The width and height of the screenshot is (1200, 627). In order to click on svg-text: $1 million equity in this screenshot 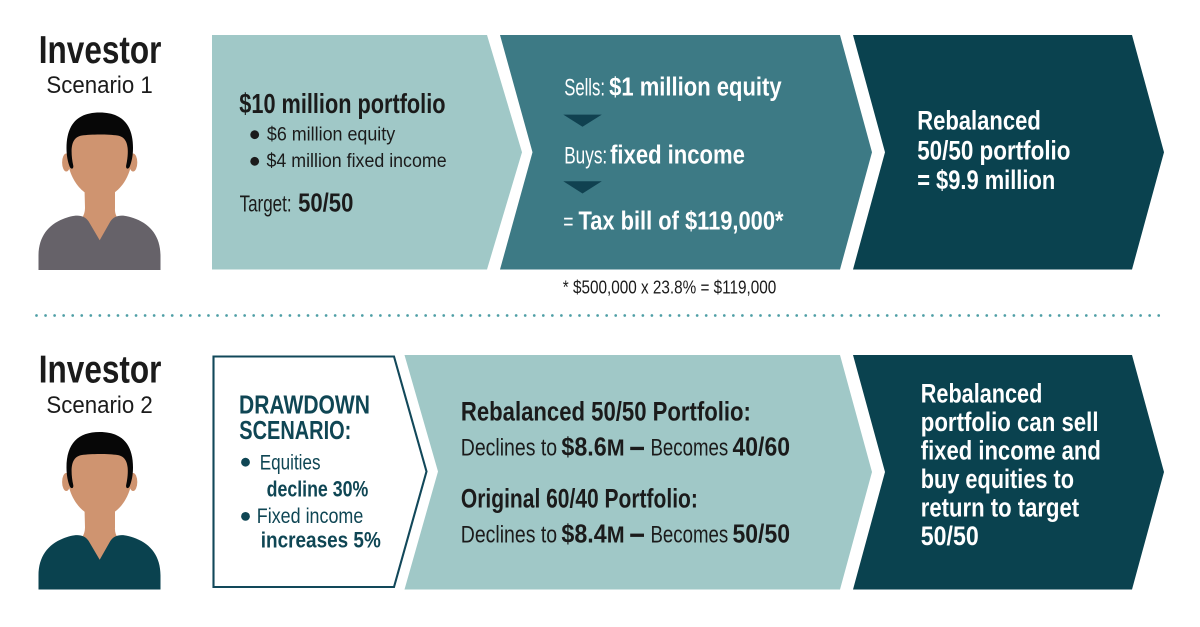, I will do `click(695, 88)`.